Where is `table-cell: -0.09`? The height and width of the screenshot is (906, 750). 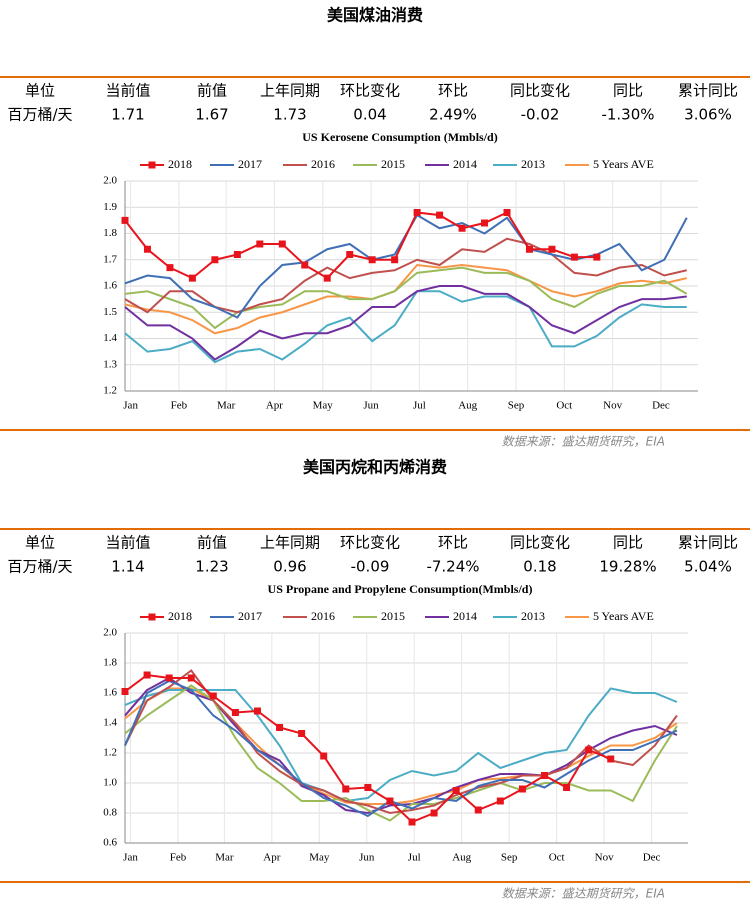
table-cell: -0.09 is located at coordinates (370, 567).